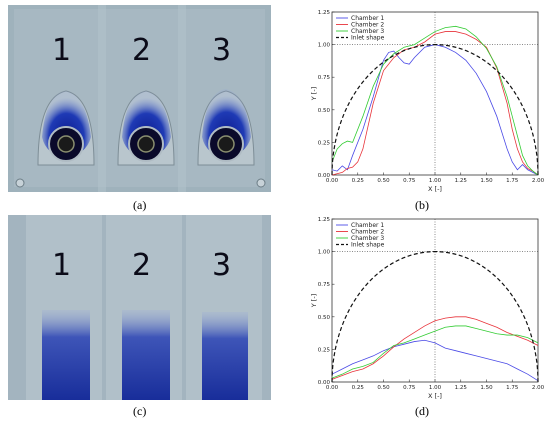  What do you see at coordinates (422, 205) in the screenshot?
I see `caption-b: (b)` at bounding box center [422, 205].